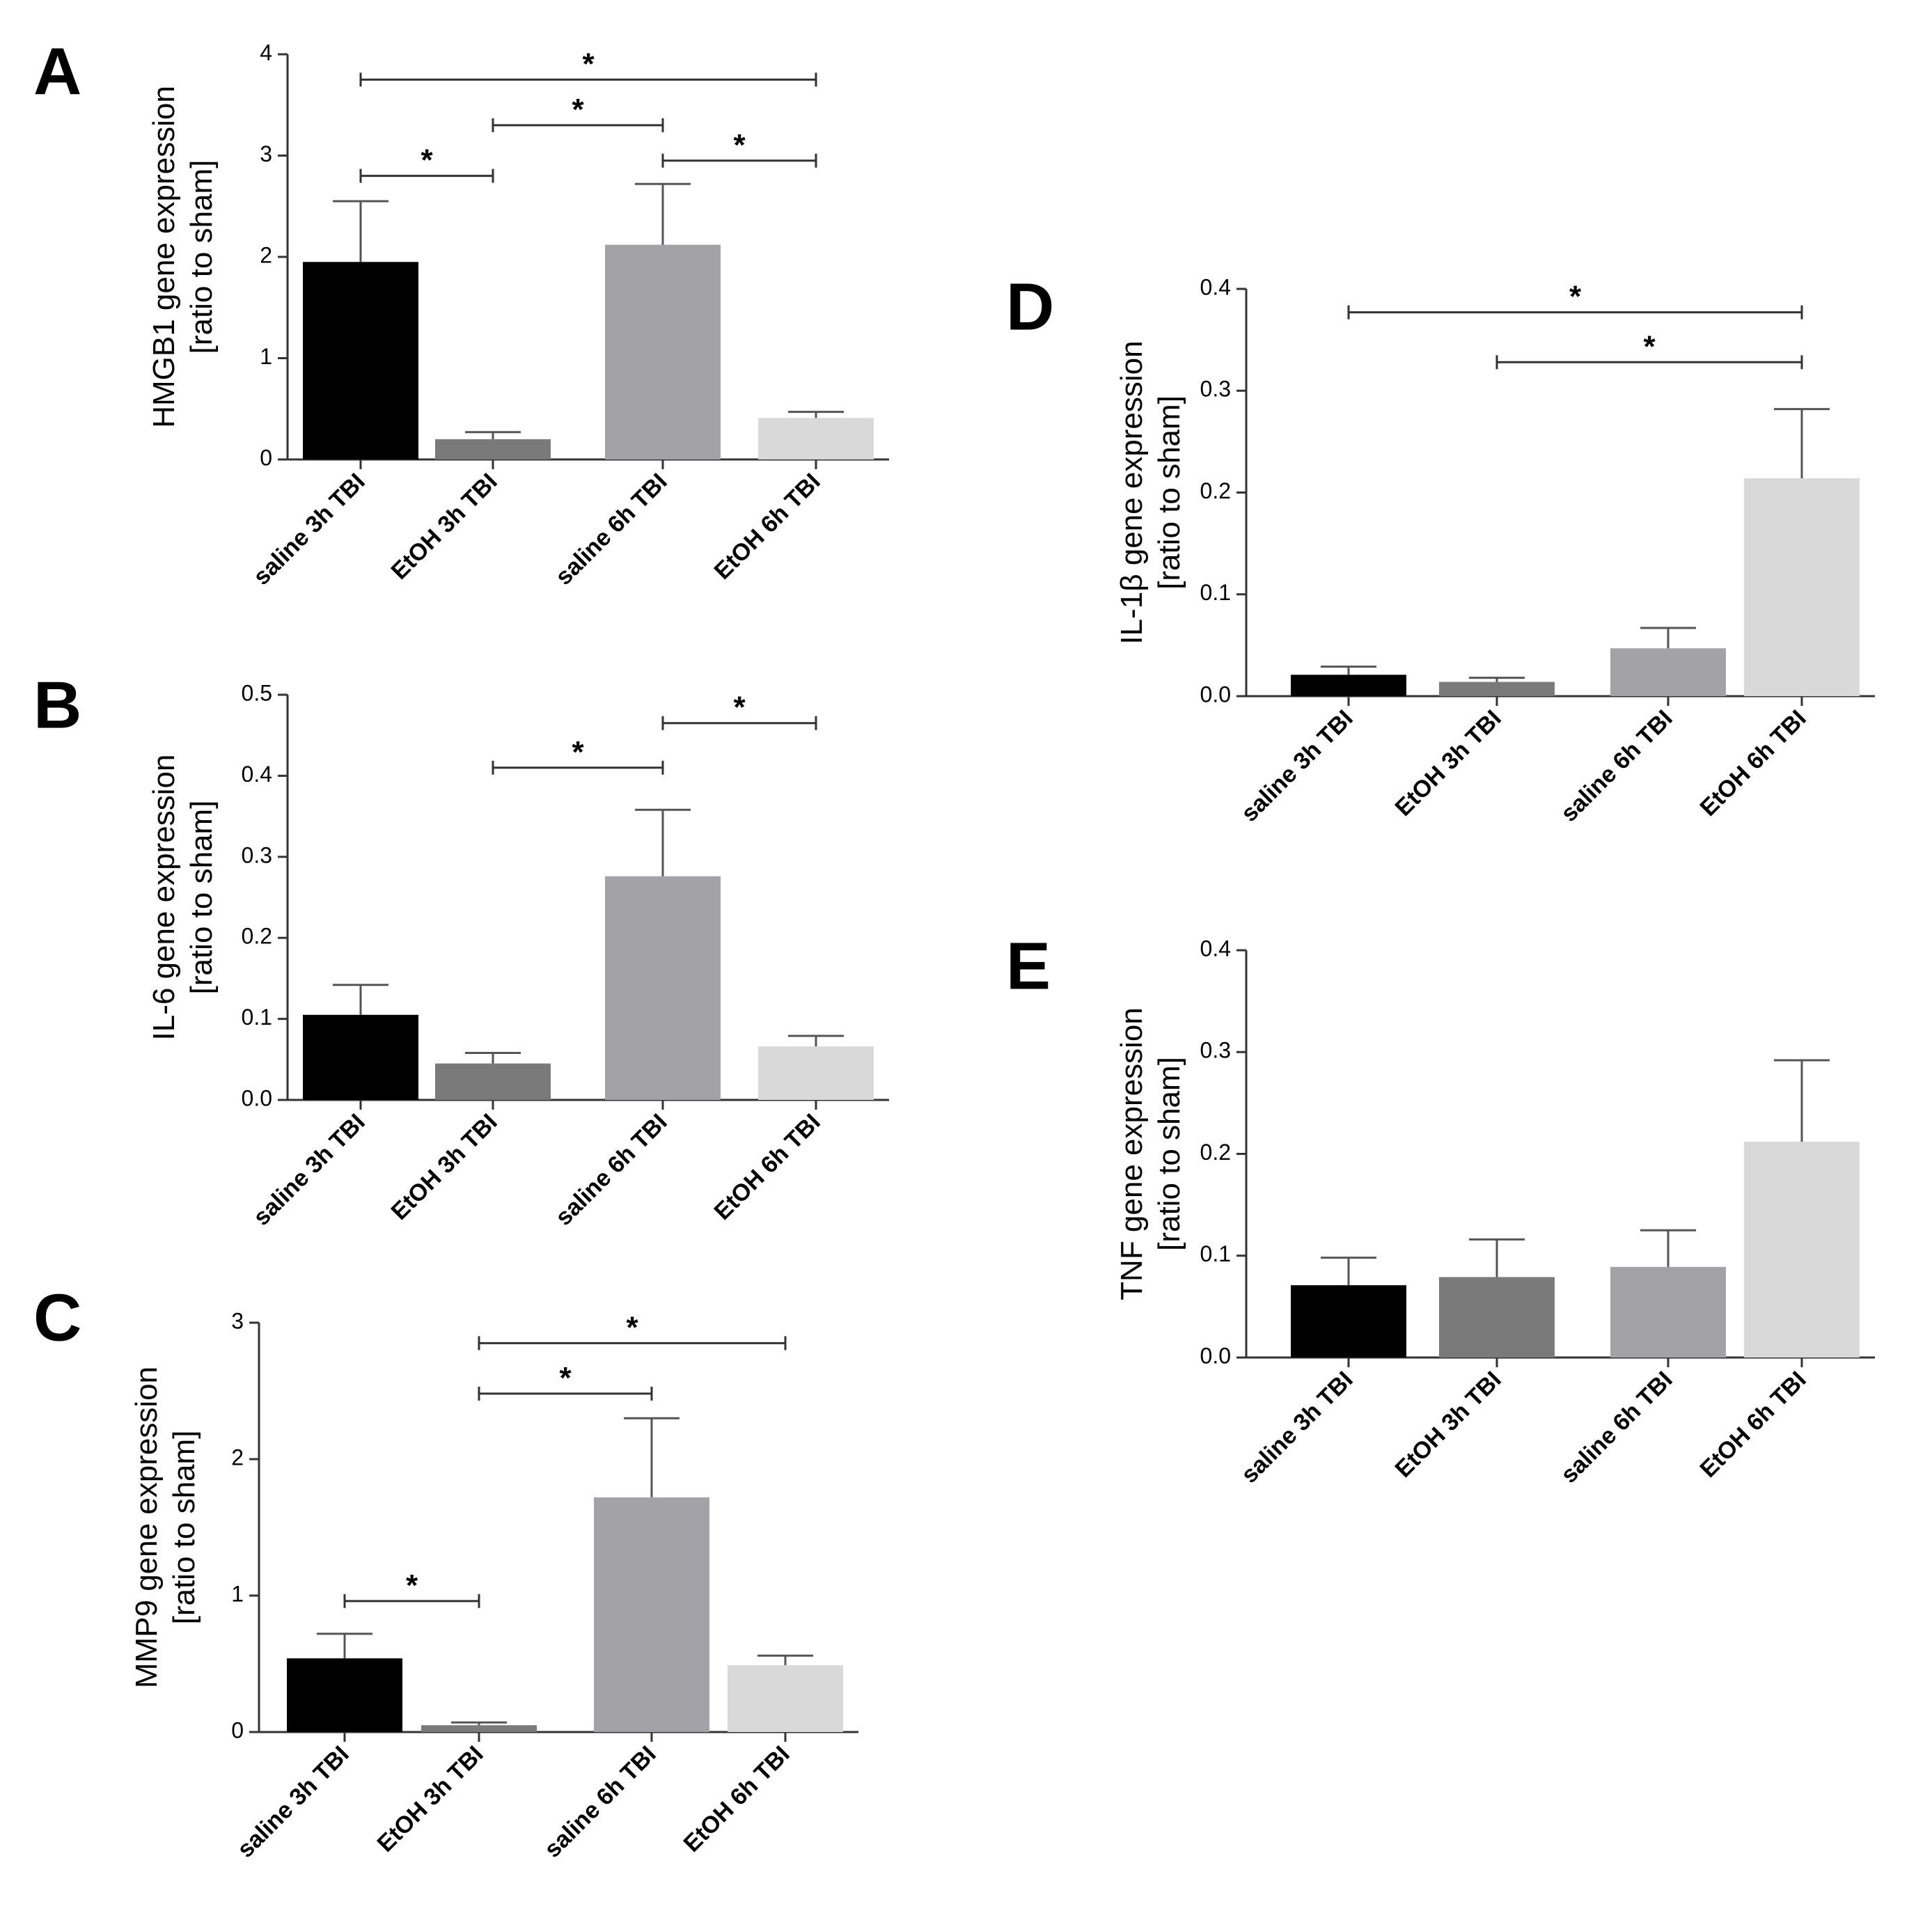  Describe the element at coordinates (183, 898) in the screenshot. I see `y-axis-label: IL-6 gene expression [ratio to sham]` at that location.